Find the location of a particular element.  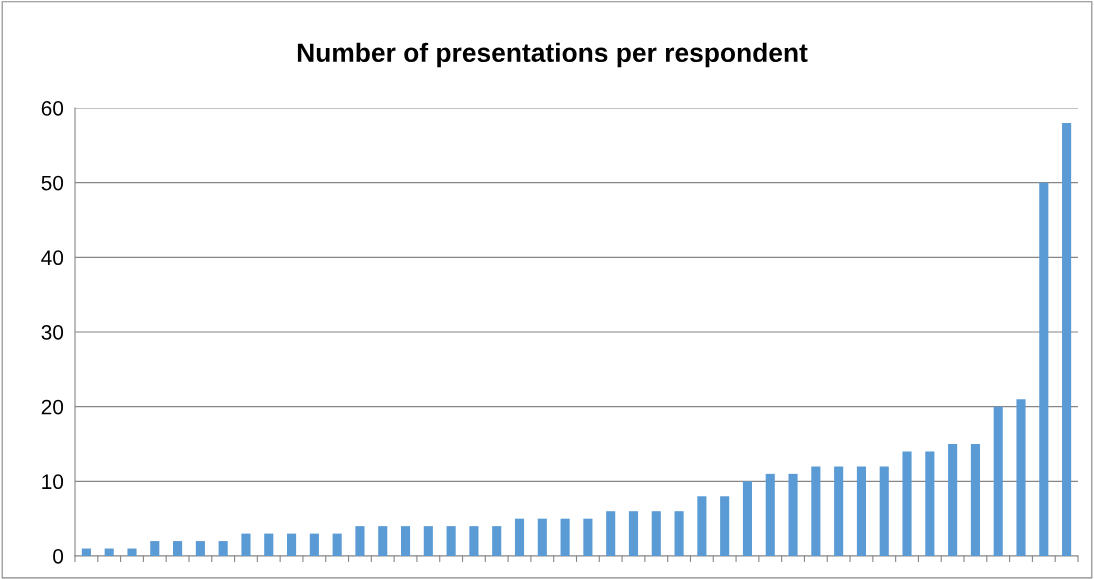

y-tick-label: 10 is located at coordinates (53, 482).